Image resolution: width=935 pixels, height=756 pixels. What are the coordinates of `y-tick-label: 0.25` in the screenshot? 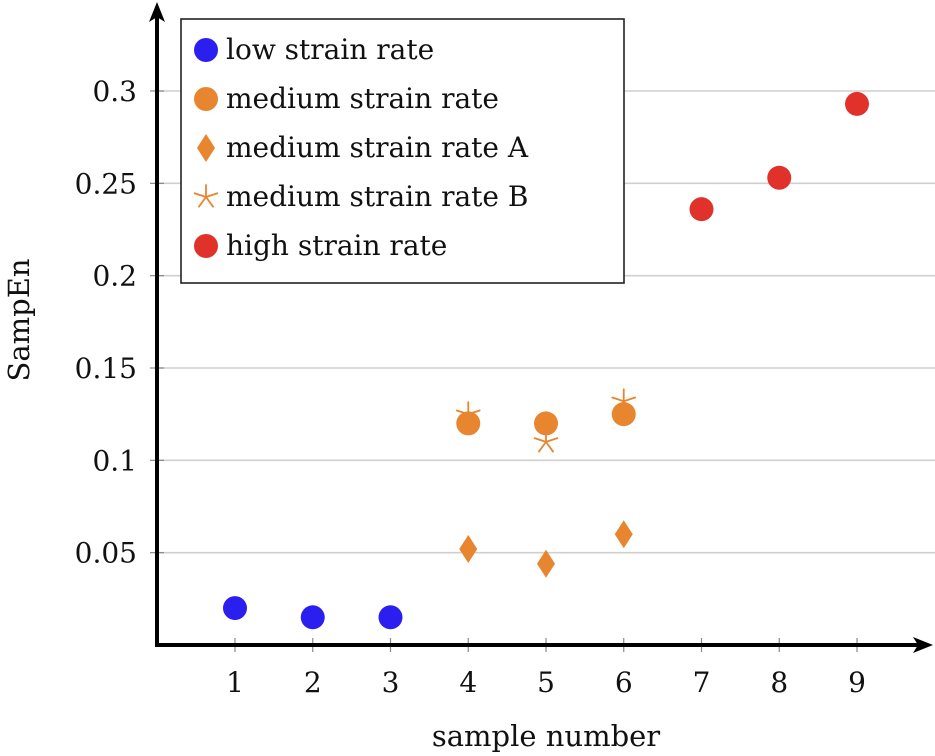 It's located at (106, 183).